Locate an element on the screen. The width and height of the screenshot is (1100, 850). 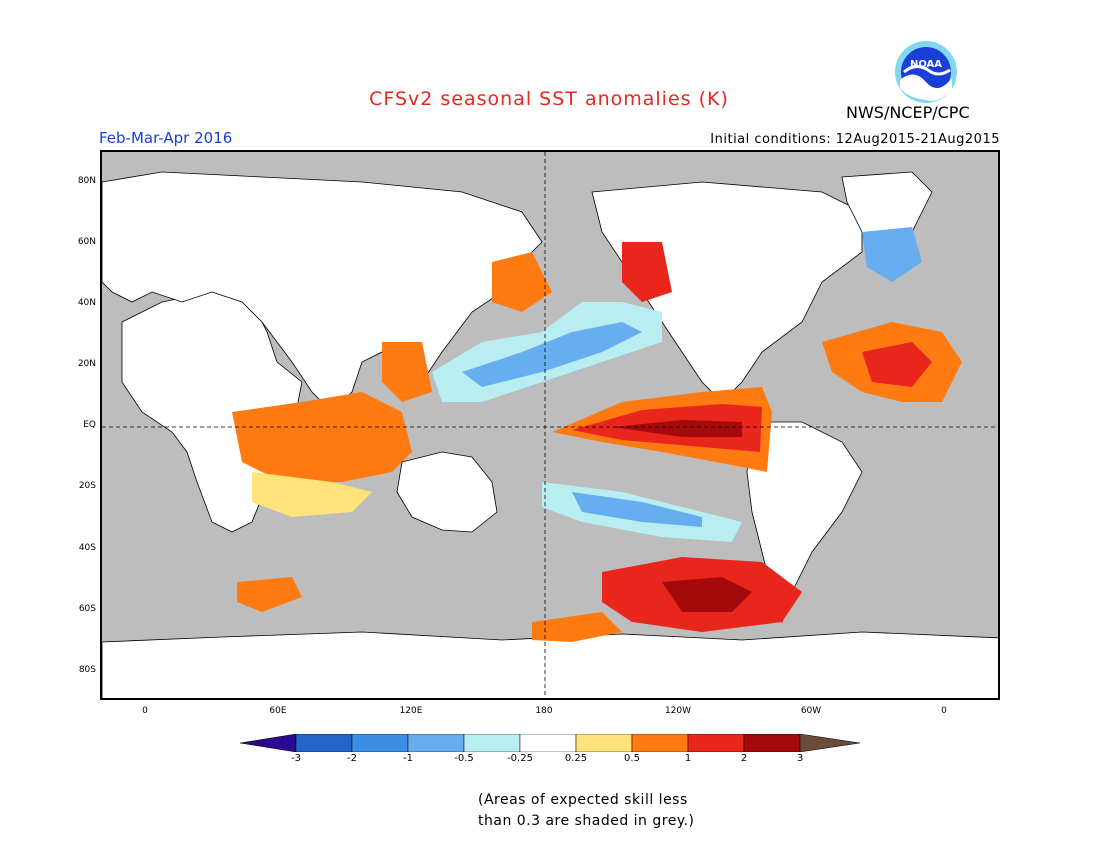
north-atlantic-warm-core is located at coordinates (897, 364).